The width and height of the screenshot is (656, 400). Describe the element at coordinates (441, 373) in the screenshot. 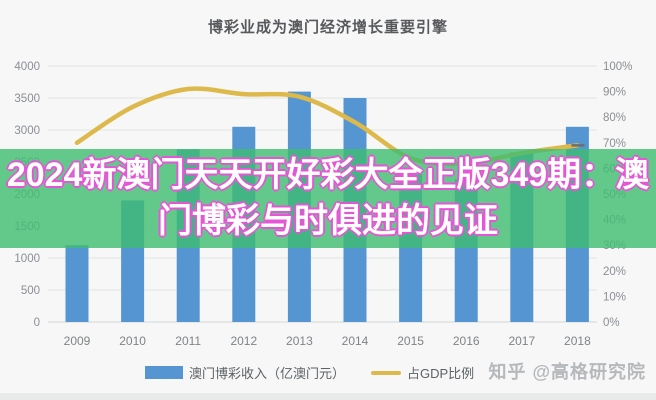

I see `legend-gdp-share-label: 占GDP比例` at that location.